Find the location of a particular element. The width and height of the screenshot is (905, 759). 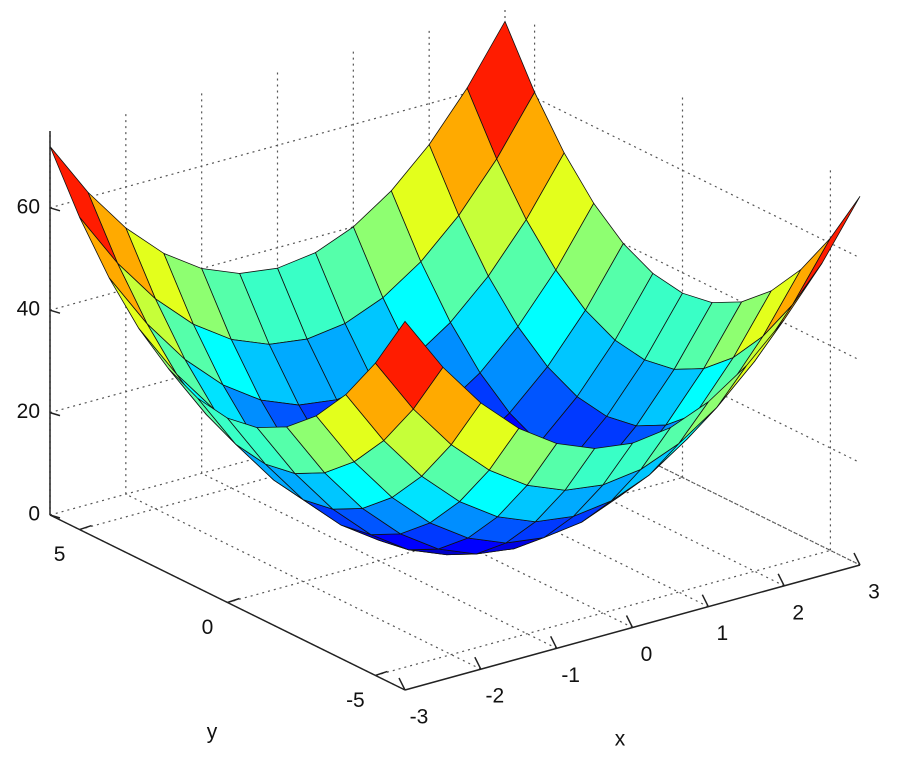

x-tick-label: -2 is located at coordinates (494, 696).